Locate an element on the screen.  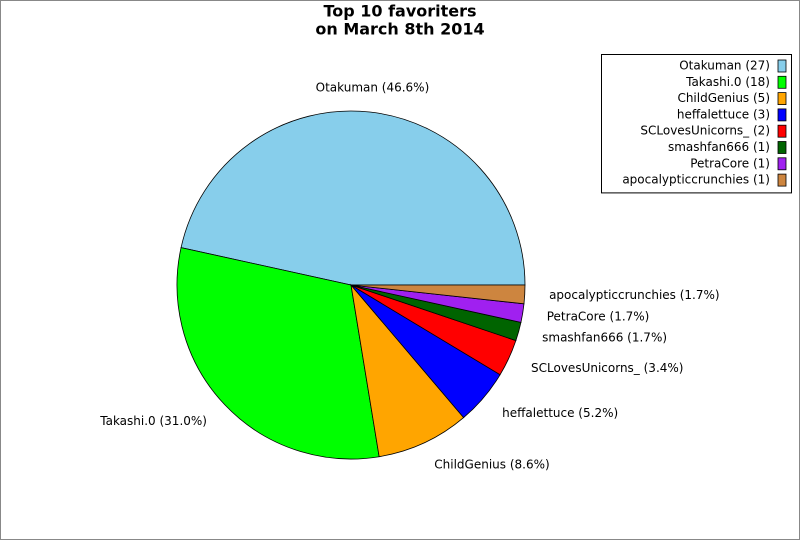
legend-label: apocalypticcrunchies (1) is located at coordinates (696, 180).